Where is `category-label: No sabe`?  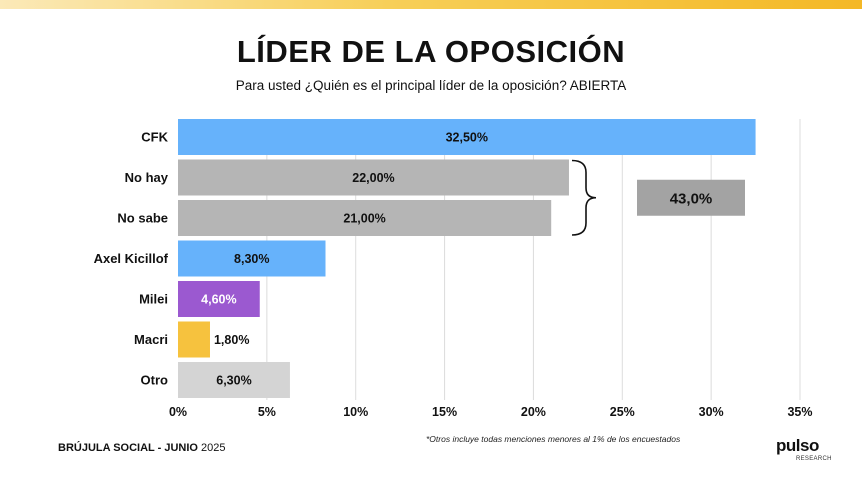
category-label: No sabe is located at coordinates (142, 218).